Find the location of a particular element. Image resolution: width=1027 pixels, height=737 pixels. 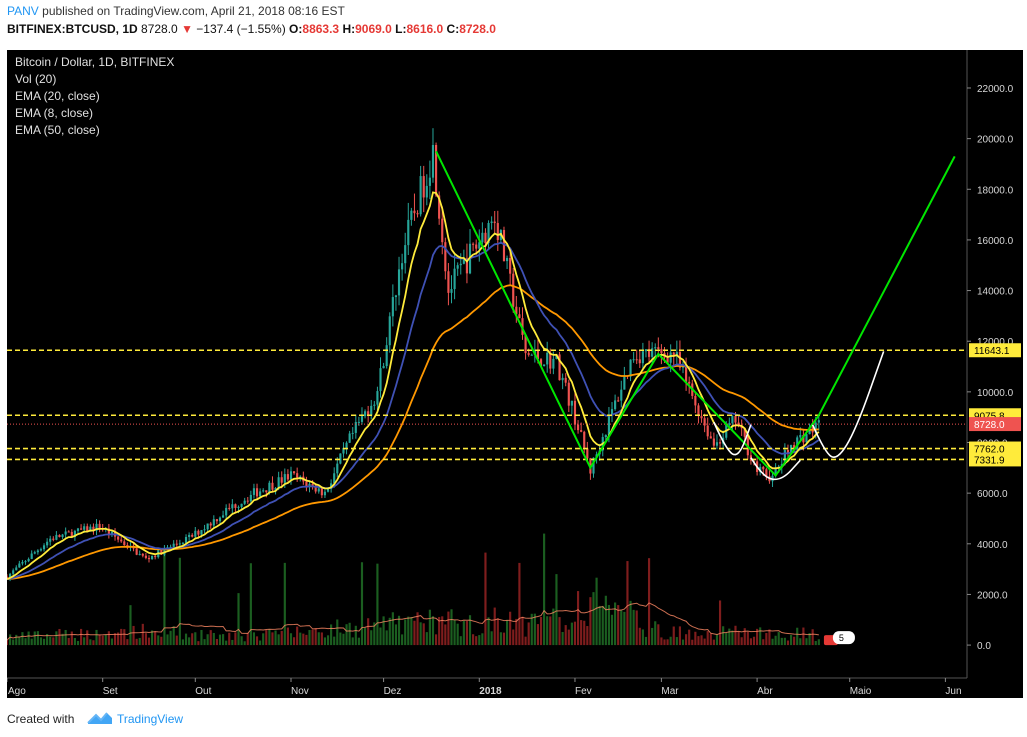

level-price-label: 7762.0 is located at coordinates (989, 450).